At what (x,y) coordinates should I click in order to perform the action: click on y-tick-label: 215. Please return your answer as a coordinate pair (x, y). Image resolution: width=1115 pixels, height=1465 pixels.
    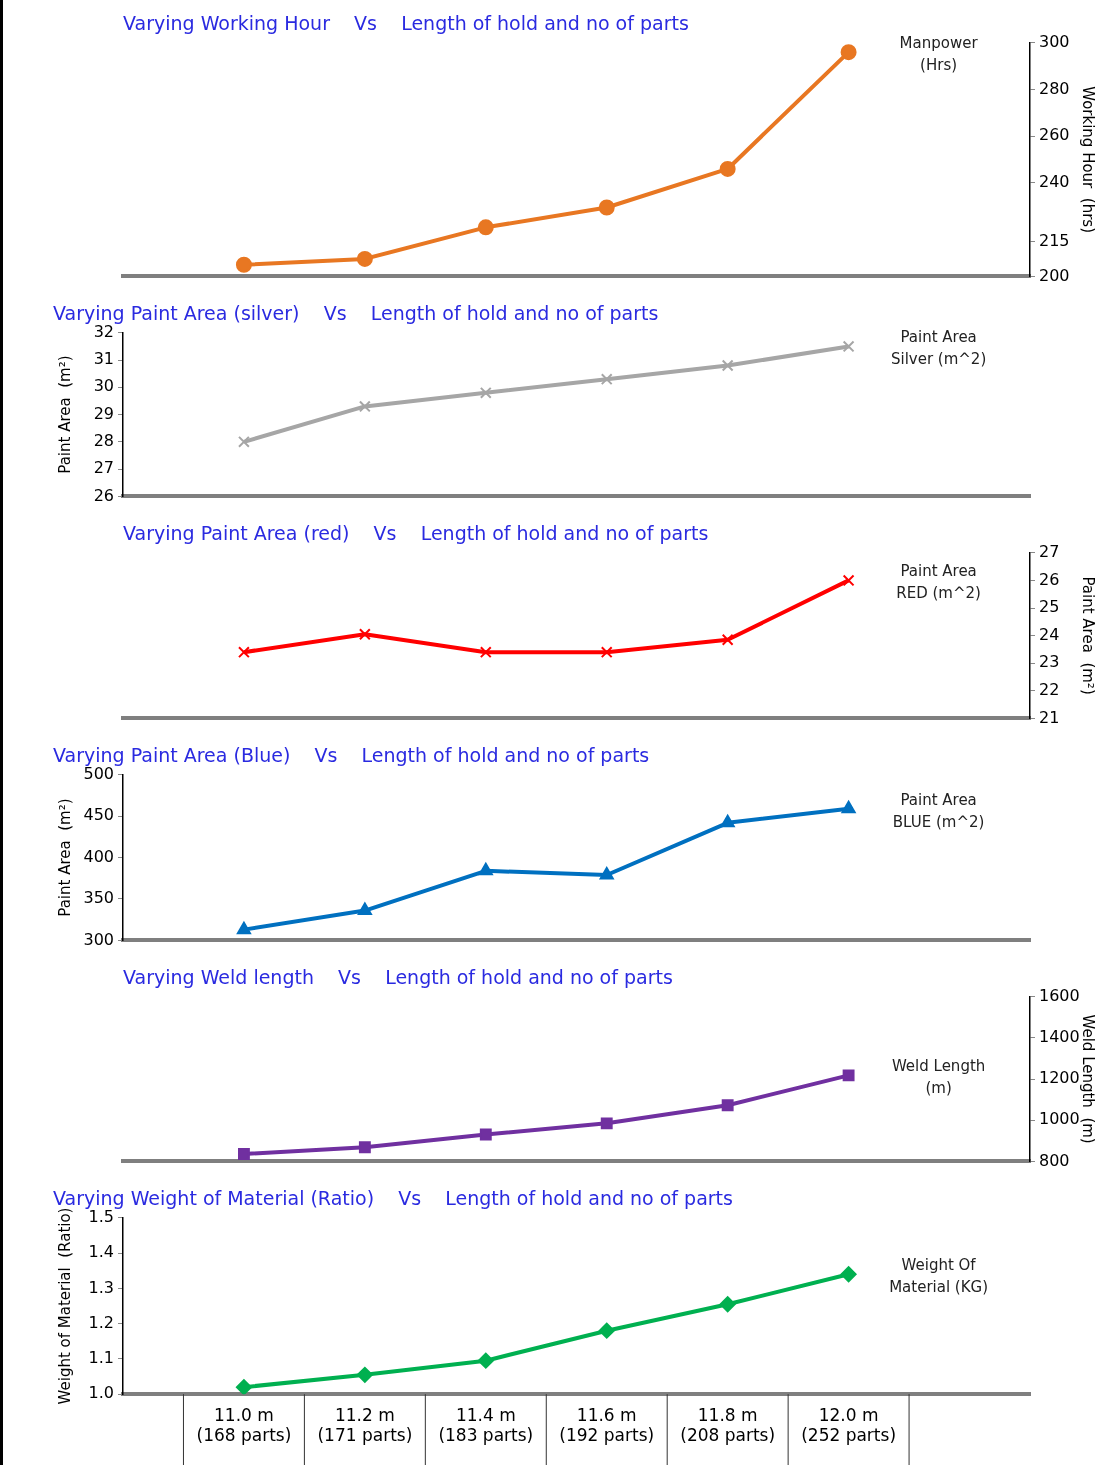
    Looking at the image, I should click on (1054, 240).